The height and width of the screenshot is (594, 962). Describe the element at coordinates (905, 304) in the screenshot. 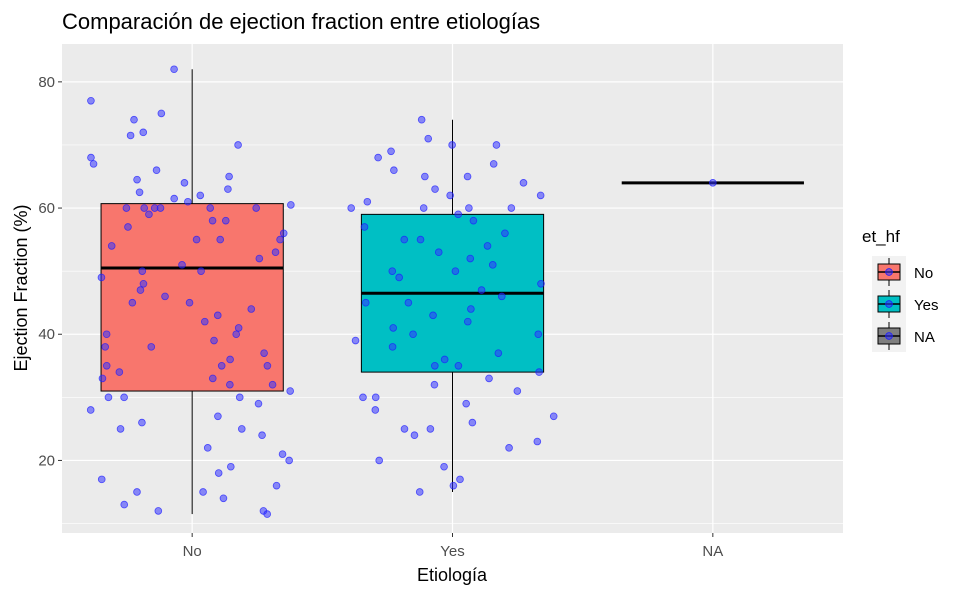

I see `legend-entry-yes: Yes` at that location.